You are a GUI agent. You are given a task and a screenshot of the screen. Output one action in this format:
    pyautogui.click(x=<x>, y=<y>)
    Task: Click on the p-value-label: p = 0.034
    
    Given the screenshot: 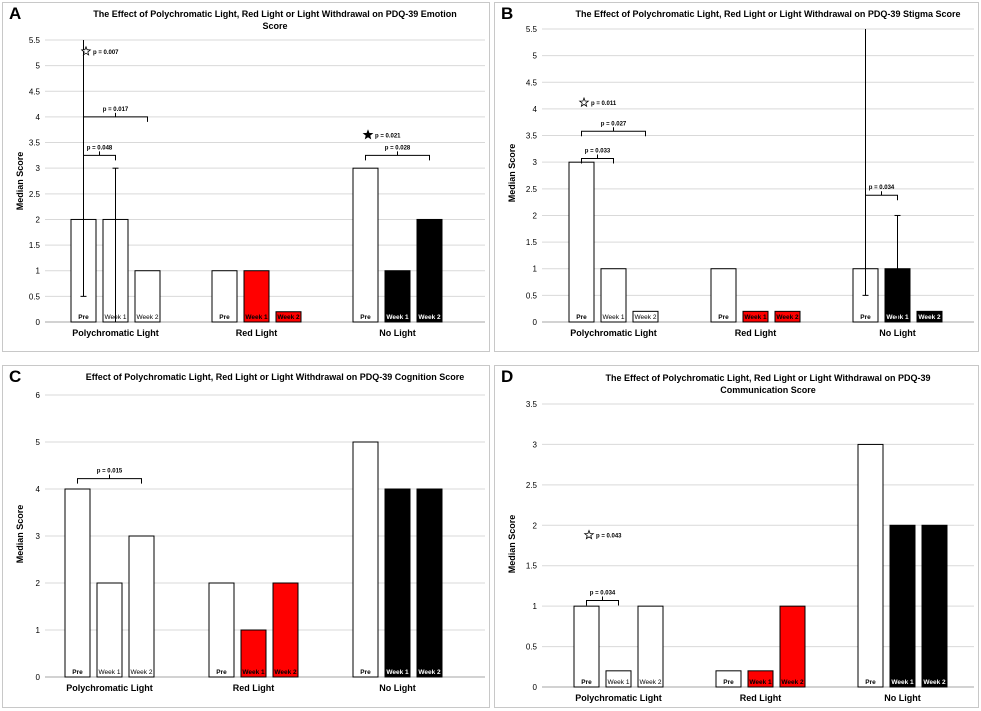 What is the action you would take?
    pyautogui.click(x=603, y=593)
    